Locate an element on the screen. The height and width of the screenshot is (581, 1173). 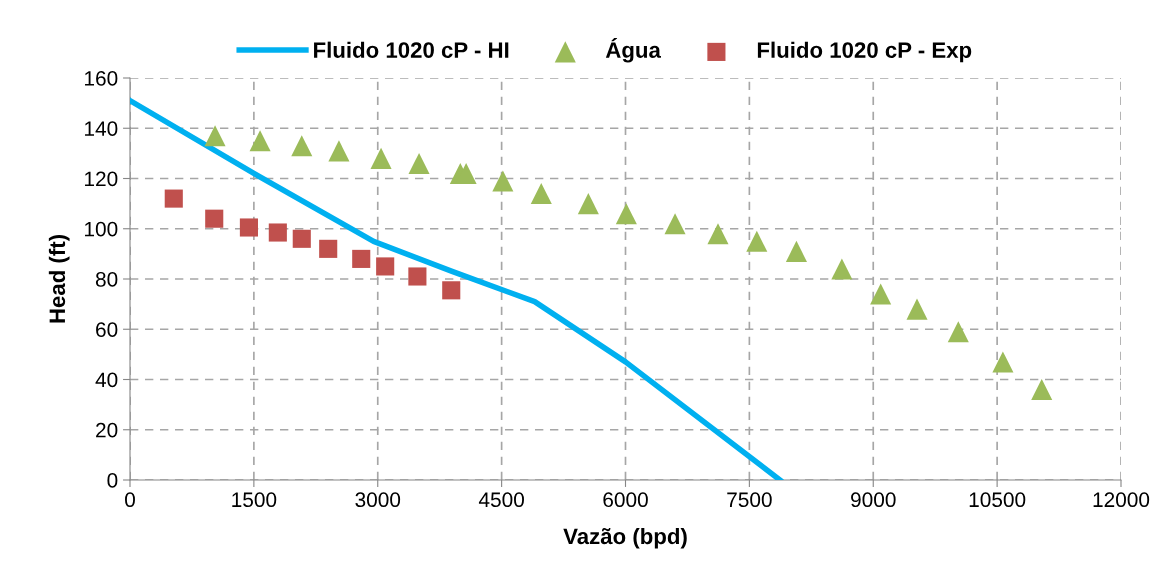
y-tick-label: 20 is located at coordinates (107, 430).